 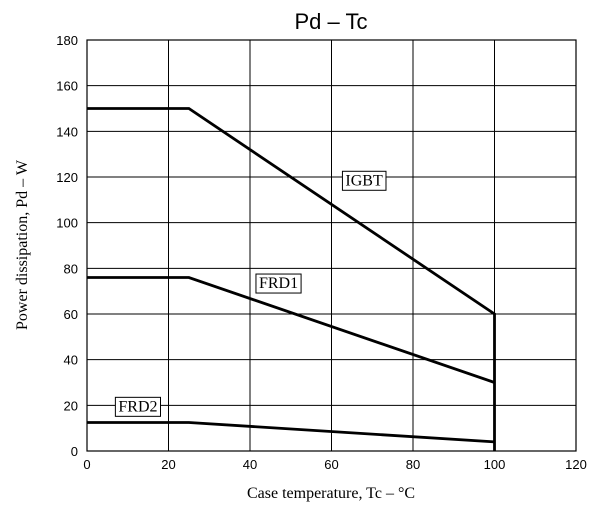 I want to click on y-tick-label: 60, so click(x=71, y=314).